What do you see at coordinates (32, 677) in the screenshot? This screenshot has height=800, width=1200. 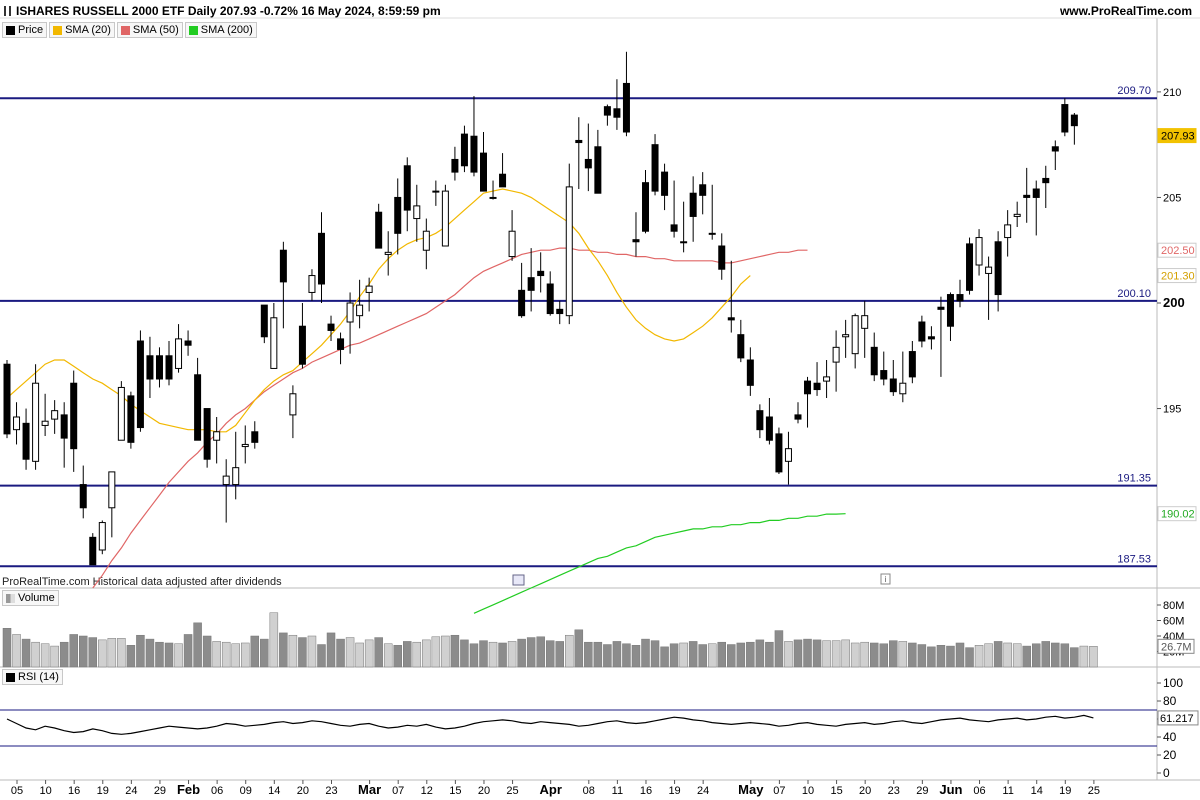 I see `rsi-panel-label: RSI (14)` at bounding box center [32, 677].